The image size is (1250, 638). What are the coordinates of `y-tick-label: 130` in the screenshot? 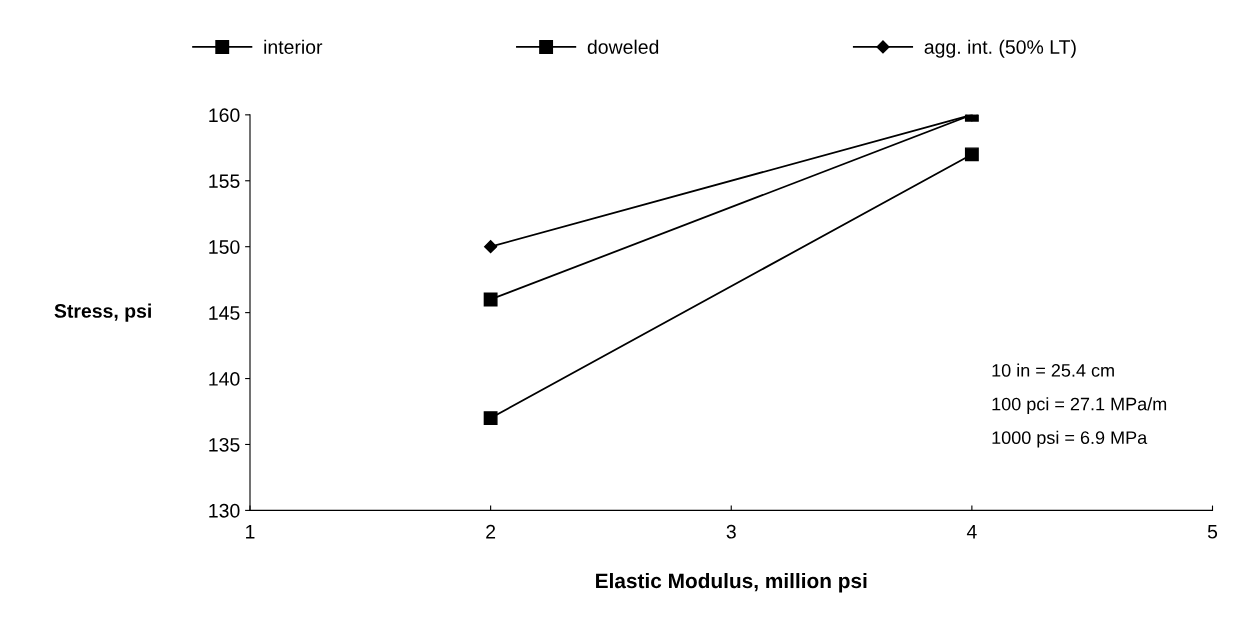 It's located at (224, 510).